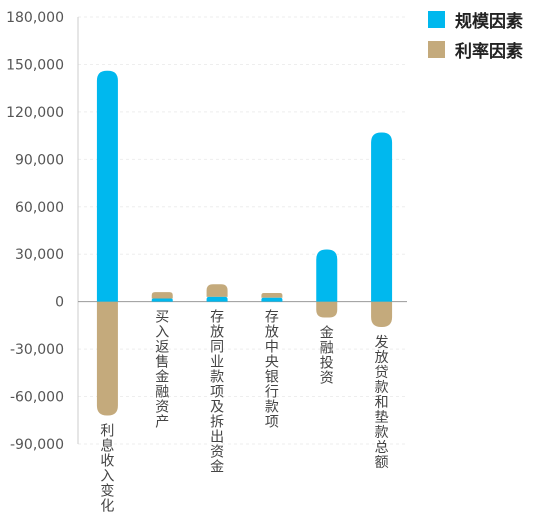 The height and width of the screenshot is (519, 537). What do you see at coordinates (37, 350) in the screenshot?
I see `y-tick-label: -30,000` at bounding box center [37, 350].